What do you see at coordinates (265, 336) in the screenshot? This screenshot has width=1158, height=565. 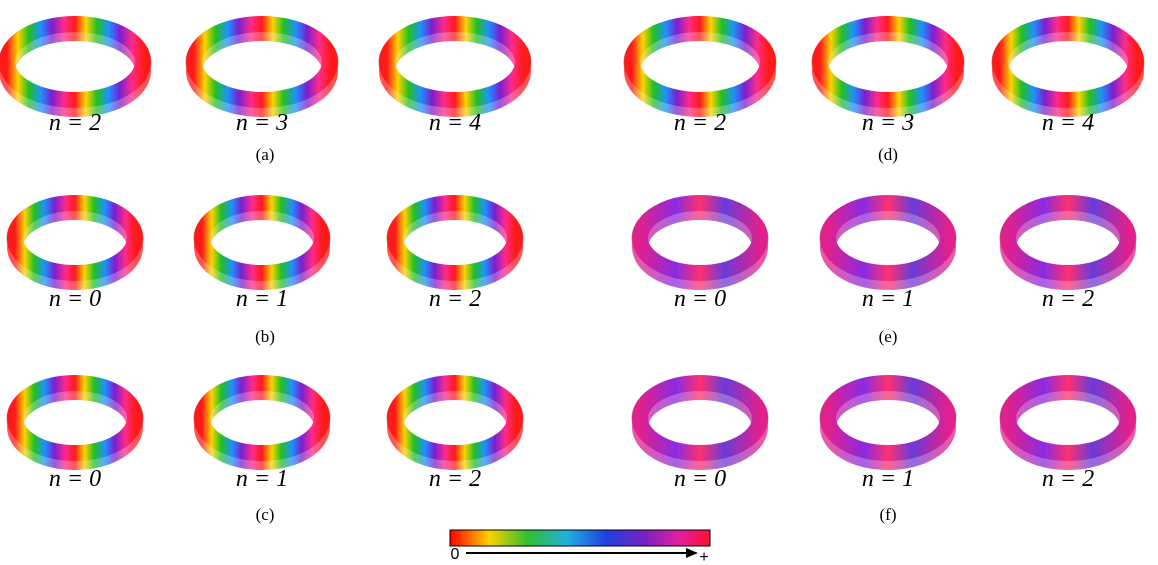 I see `panel-label: (b)` at bounding box center [265, 336].